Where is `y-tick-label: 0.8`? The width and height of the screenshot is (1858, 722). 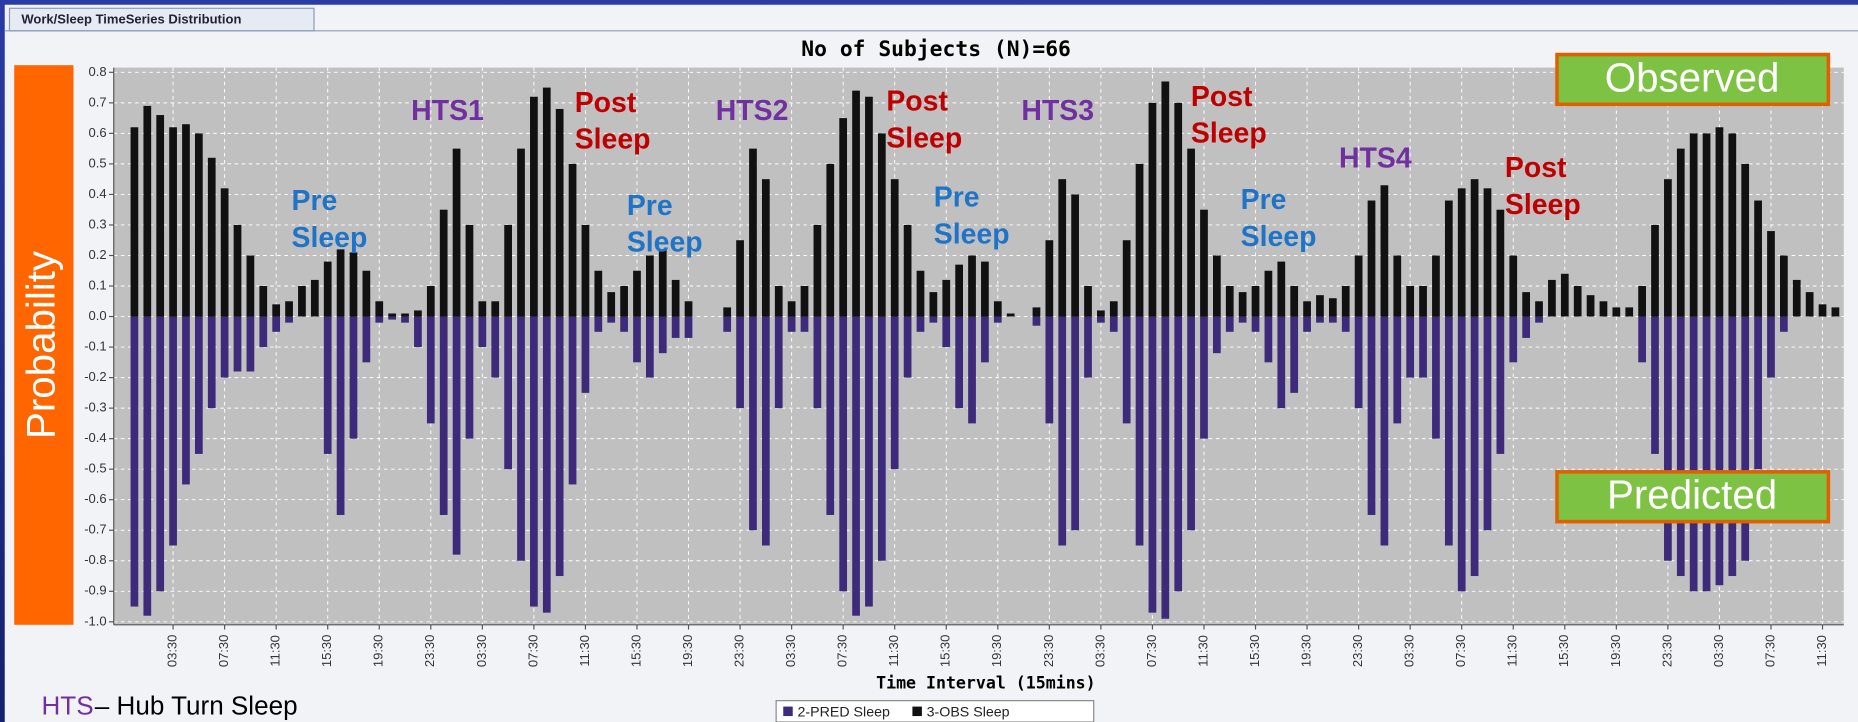
y-tick-label: 0.8 is located at coordinates (98, 71).